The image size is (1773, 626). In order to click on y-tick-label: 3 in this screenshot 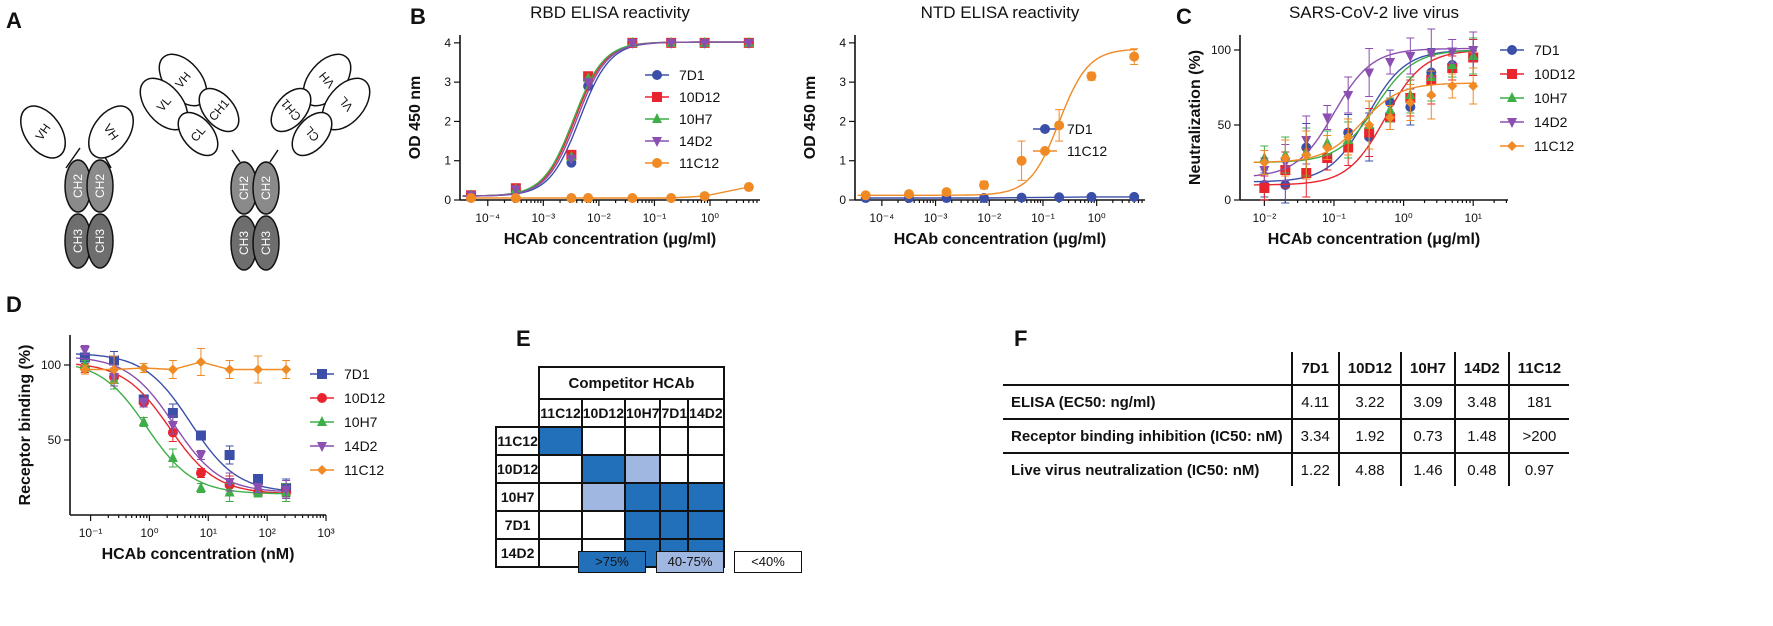, I will do `click(842, 82)`.